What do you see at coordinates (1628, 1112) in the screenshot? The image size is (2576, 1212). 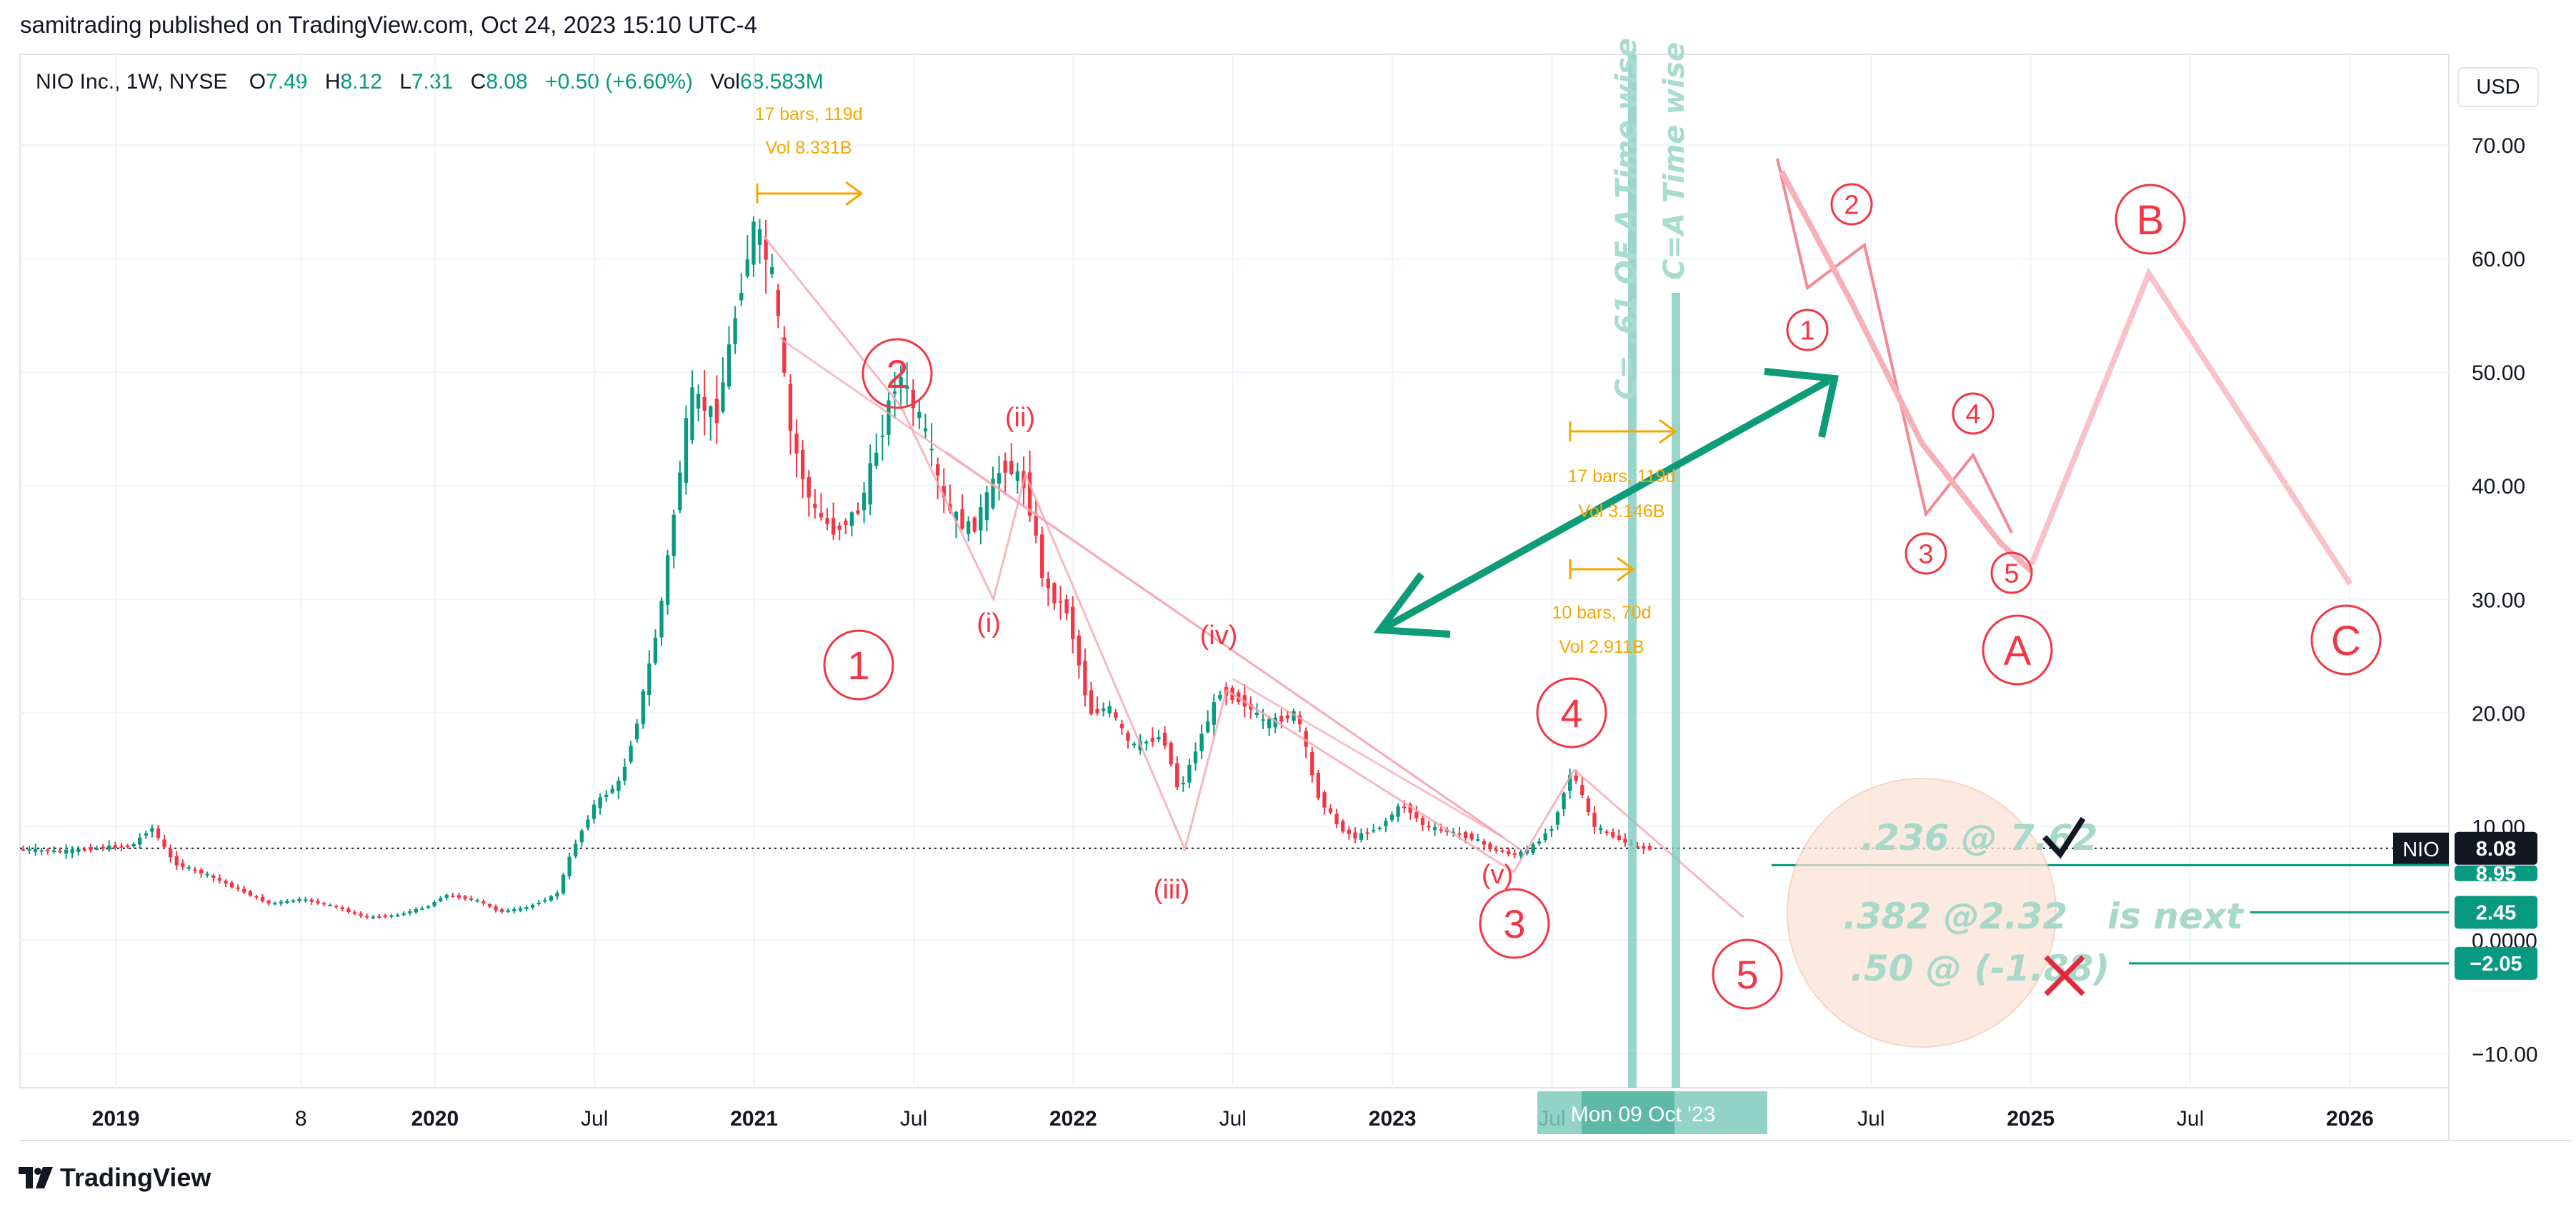 I see `crosshair-bg-dark` at bounding box center [1628, 1112].